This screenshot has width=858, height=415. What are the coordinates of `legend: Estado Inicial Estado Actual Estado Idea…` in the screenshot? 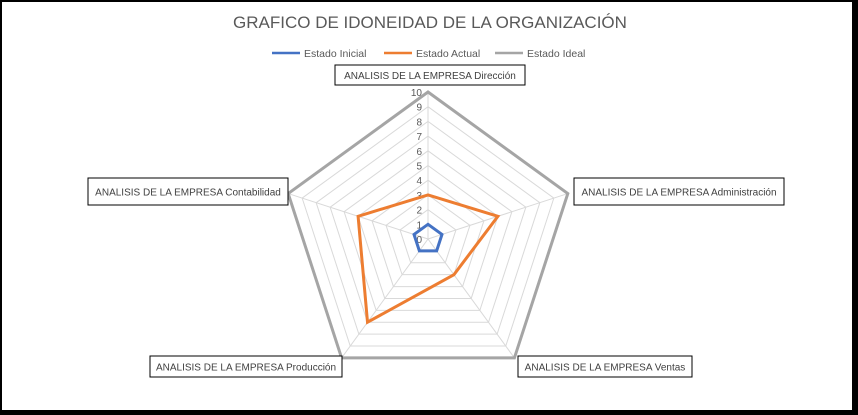 It's located at (428, 54).